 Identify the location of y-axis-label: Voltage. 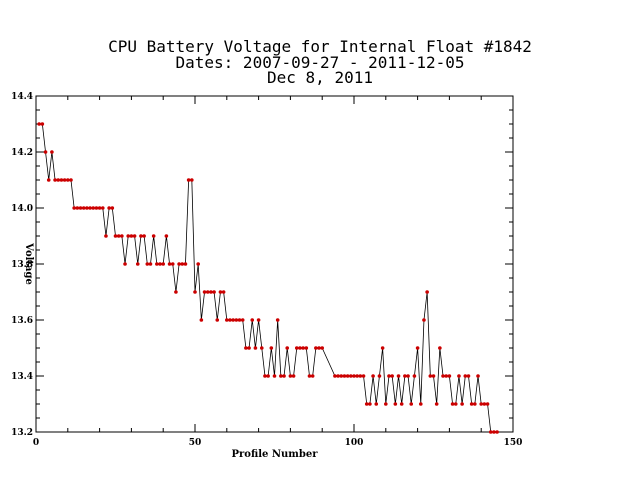
(28, 263).